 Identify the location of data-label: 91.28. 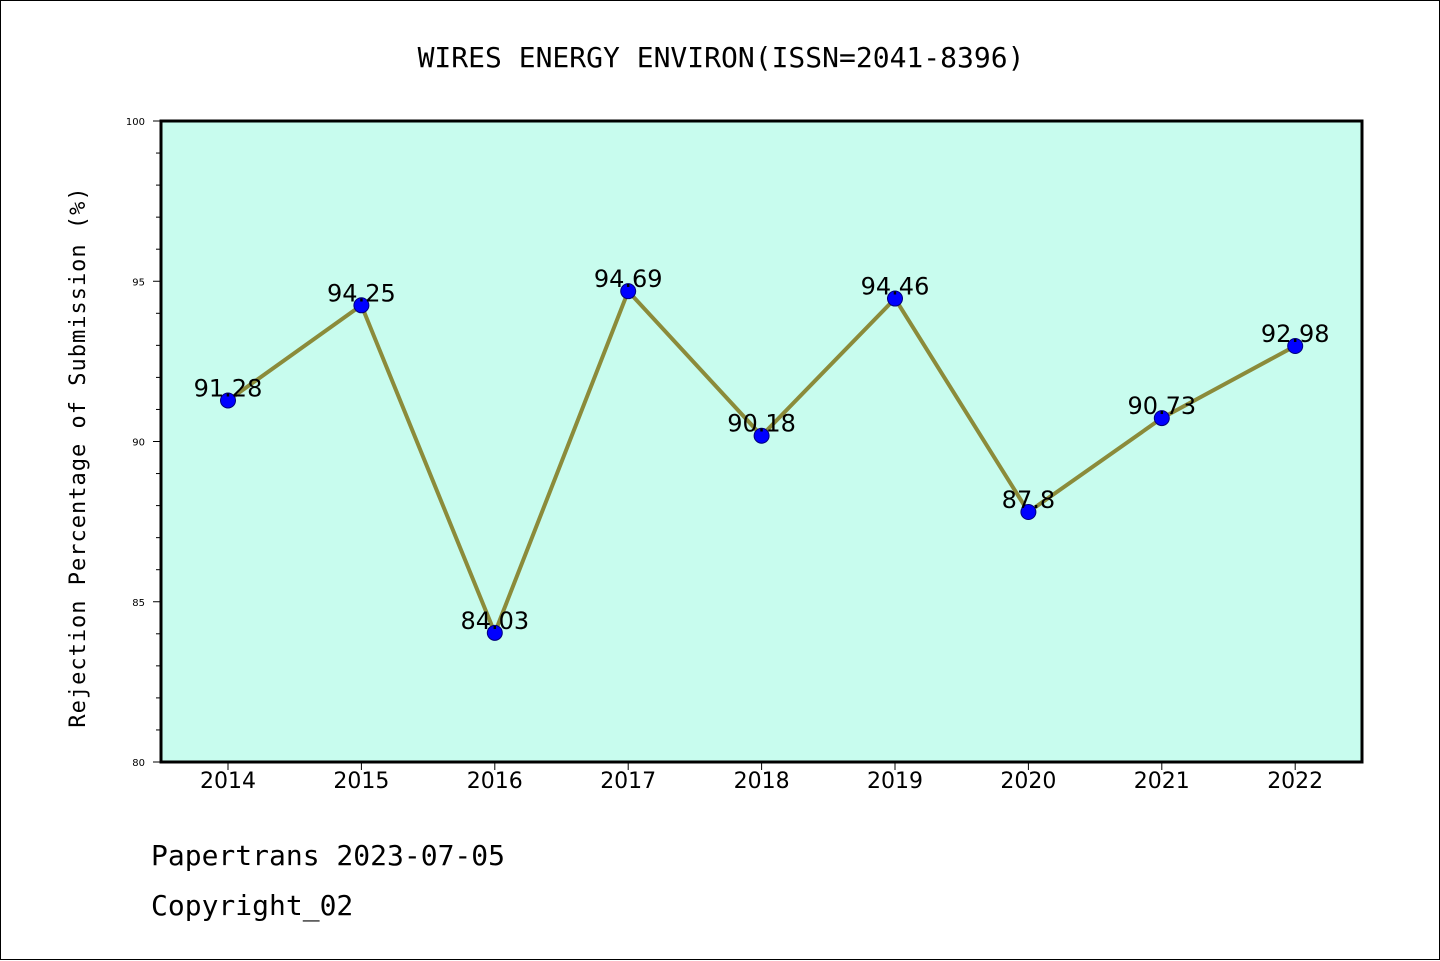
(228, 388).